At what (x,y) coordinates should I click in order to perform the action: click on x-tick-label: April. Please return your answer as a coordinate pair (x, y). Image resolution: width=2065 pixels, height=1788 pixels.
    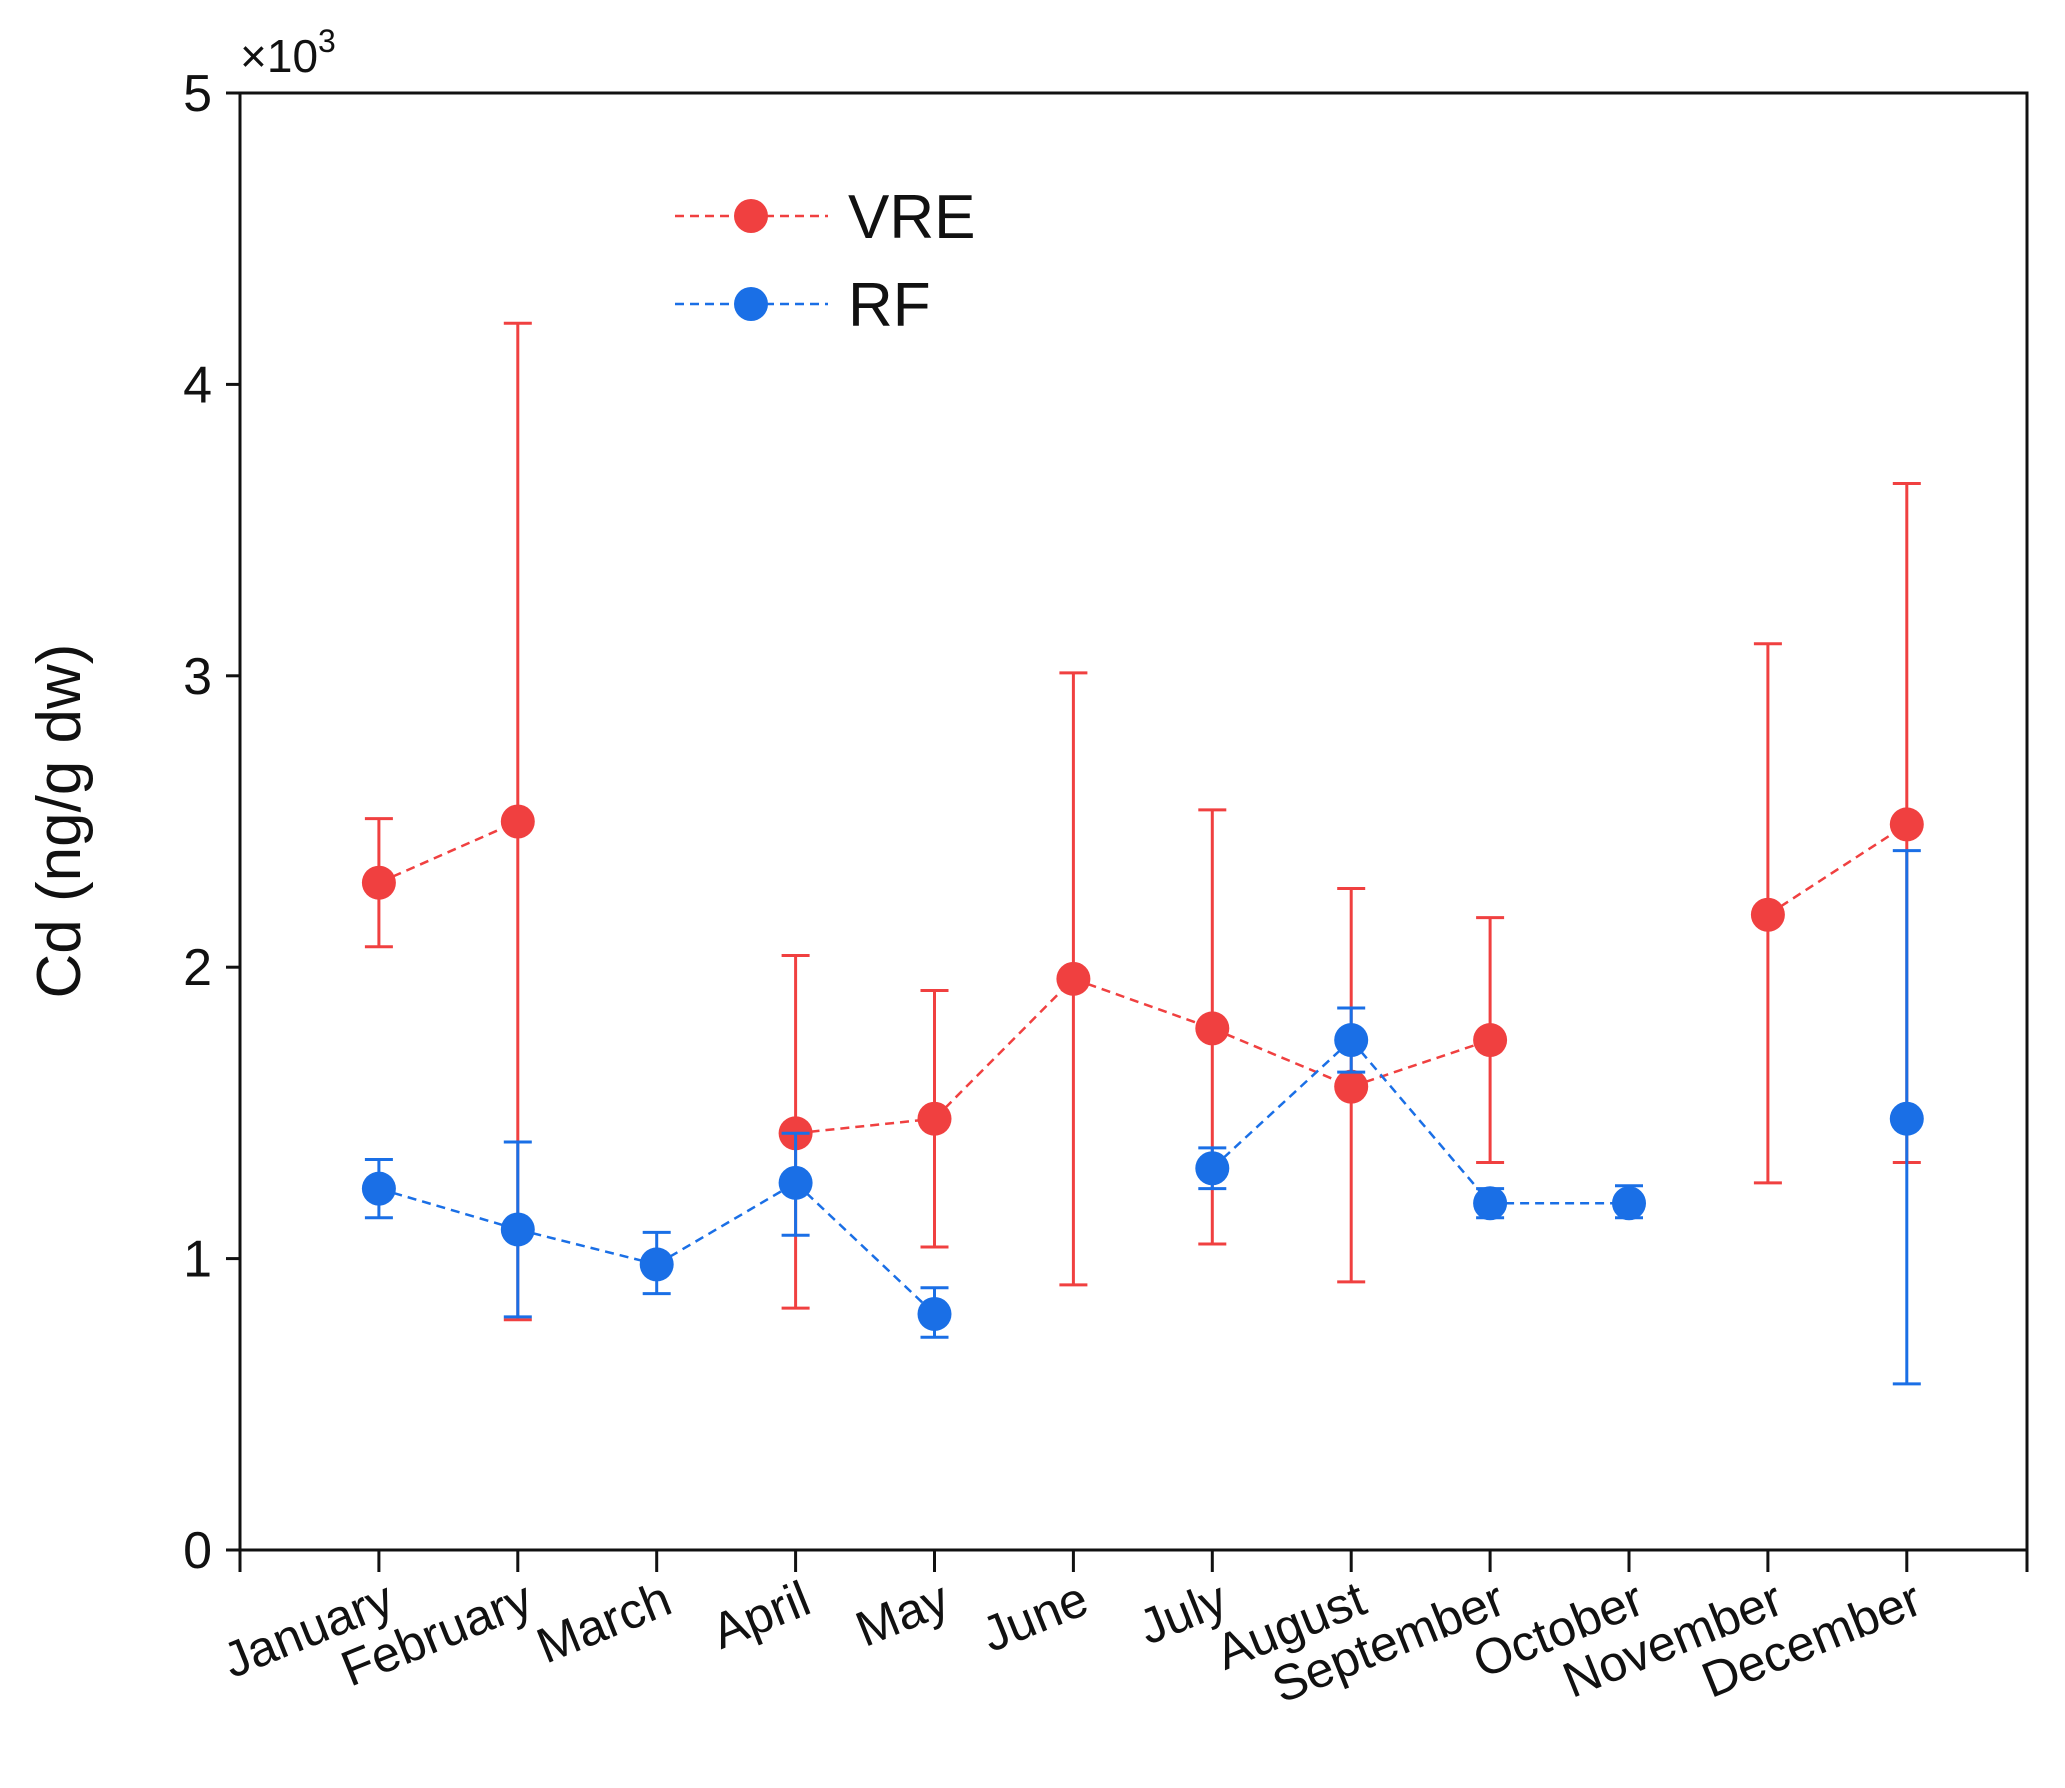
    Looking at the image, I should click on (761, 1614).